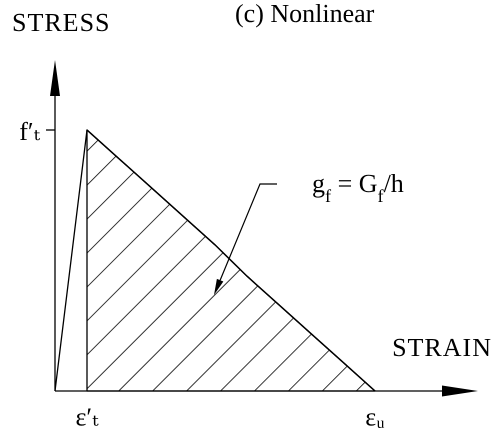 Image resolution: width=495 pixels, height=439 pixels. What do you see at coordinates (442, 347) in the screenshot?
I see `x-axis-title: STRAIN` at bounding box center [442, 347].